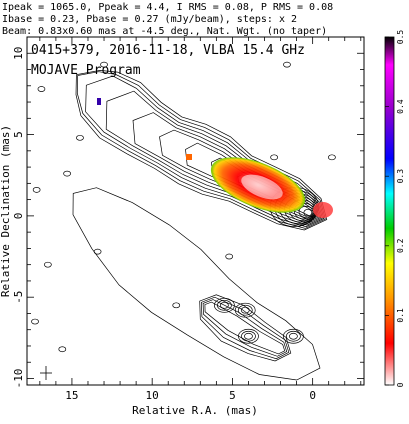  What do you see at coordinates (168, 50) in the screenshot?
I see `panel-title: 0415+379, 2016-11-18, VLBA 15.4 GHz` at bounding box center [168, 50].